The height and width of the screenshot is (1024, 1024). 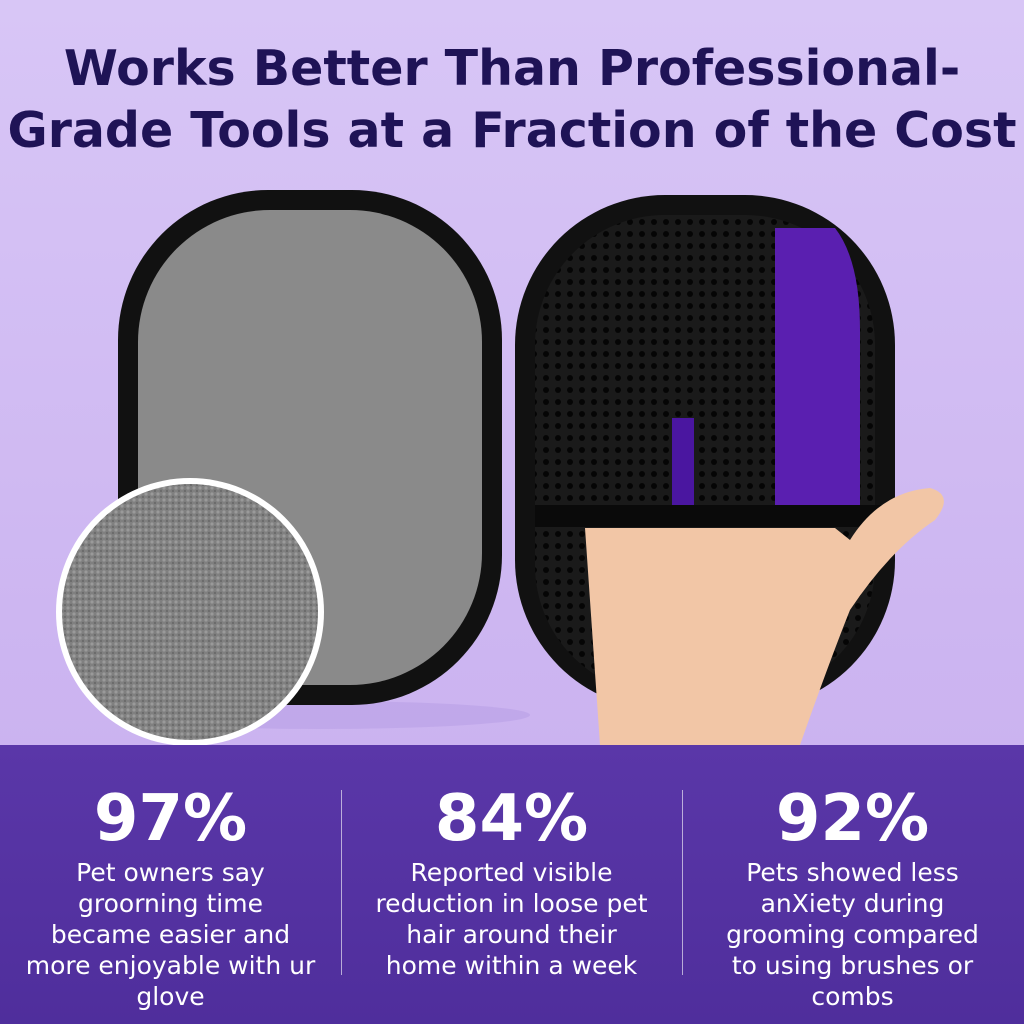 I want to click on hand, so click(x=764, y=616).